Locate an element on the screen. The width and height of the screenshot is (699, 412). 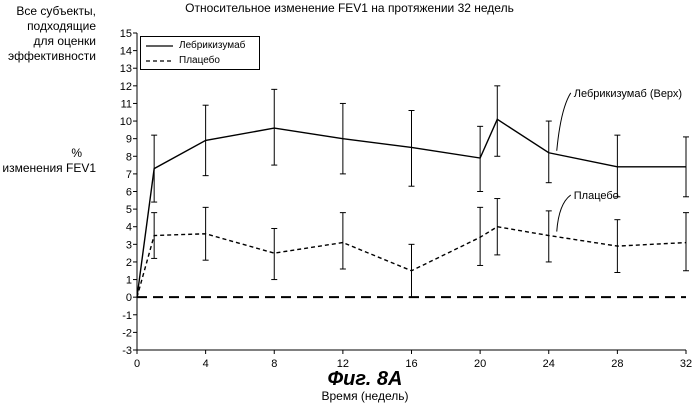
x-tick-label: 8 is located at coordinates (274, 364).